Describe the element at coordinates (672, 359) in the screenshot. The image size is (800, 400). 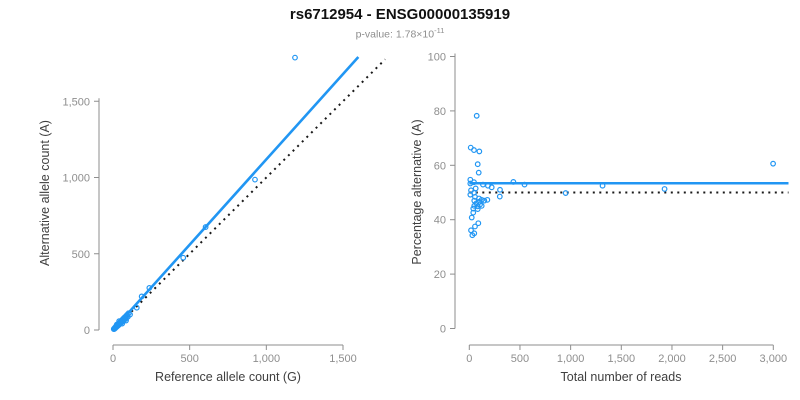
I see `x-tick-label: 2,000` at that location.